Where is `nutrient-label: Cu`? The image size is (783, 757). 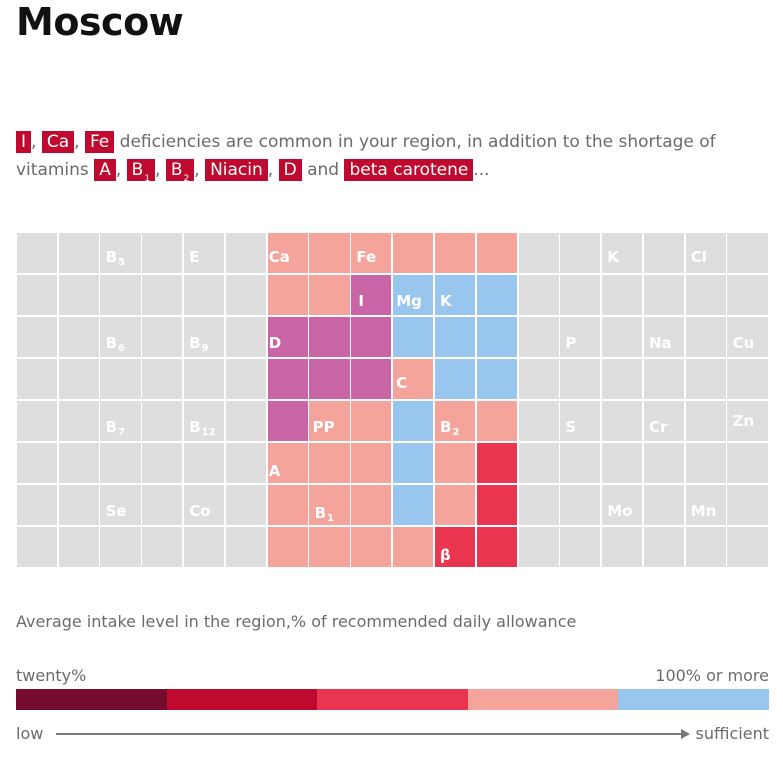
nutrient-label: Cu is located at coordinates (744, 343).